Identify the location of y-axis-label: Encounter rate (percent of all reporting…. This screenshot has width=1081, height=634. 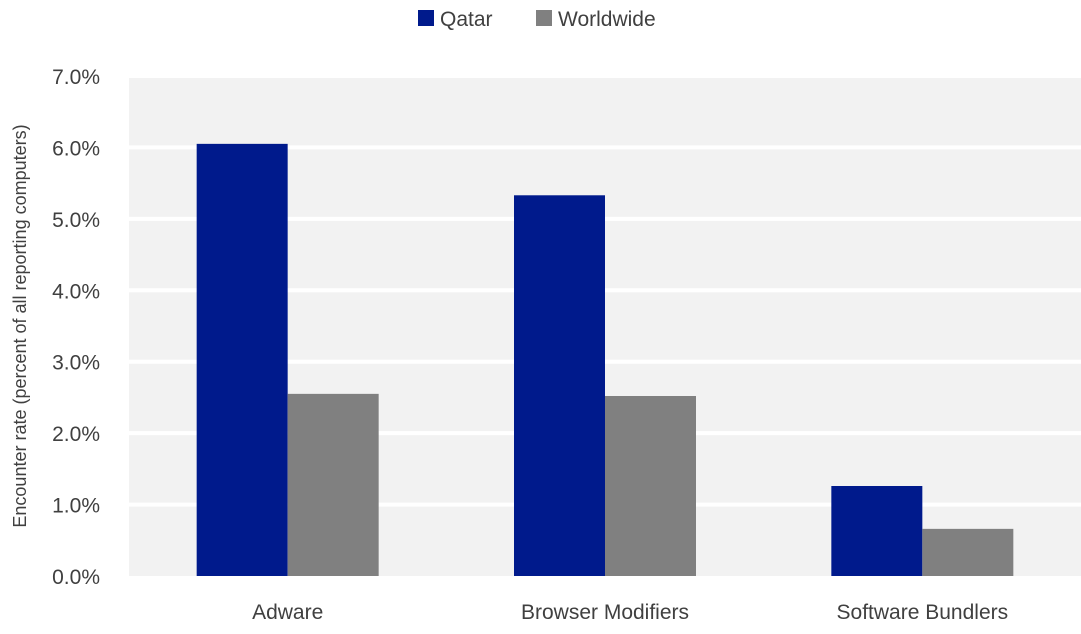
(20, 325).